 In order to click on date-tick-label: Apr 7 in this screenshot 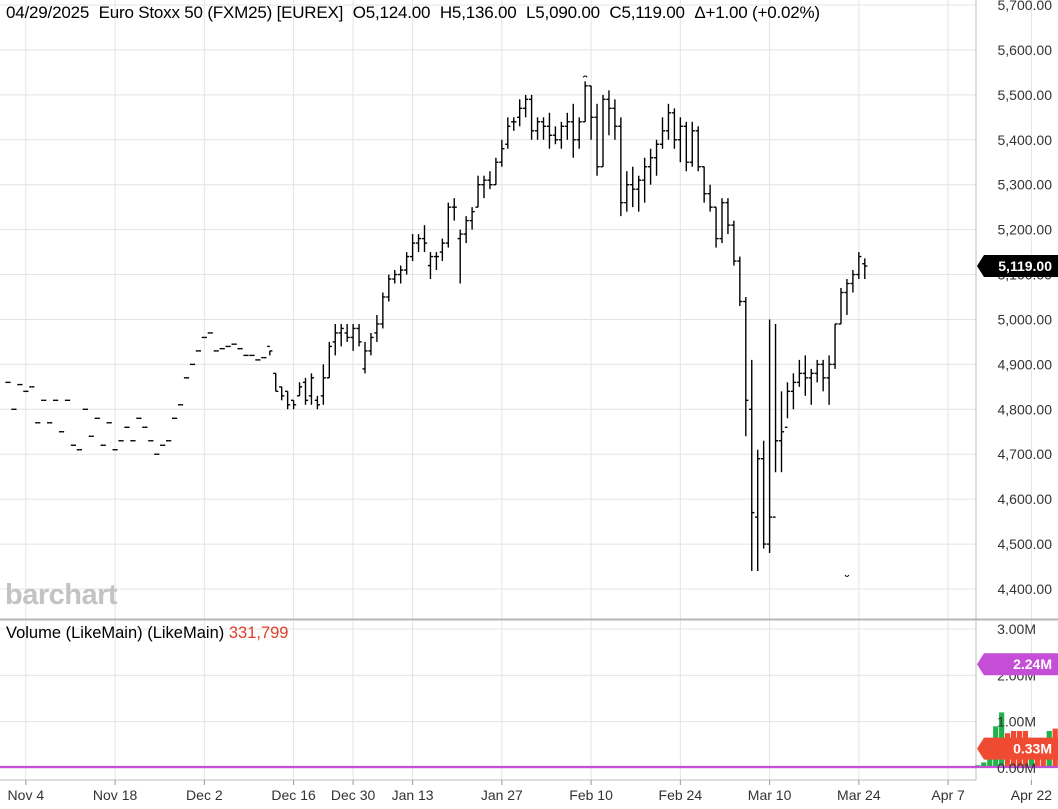, I will do `click(948, 795)`.